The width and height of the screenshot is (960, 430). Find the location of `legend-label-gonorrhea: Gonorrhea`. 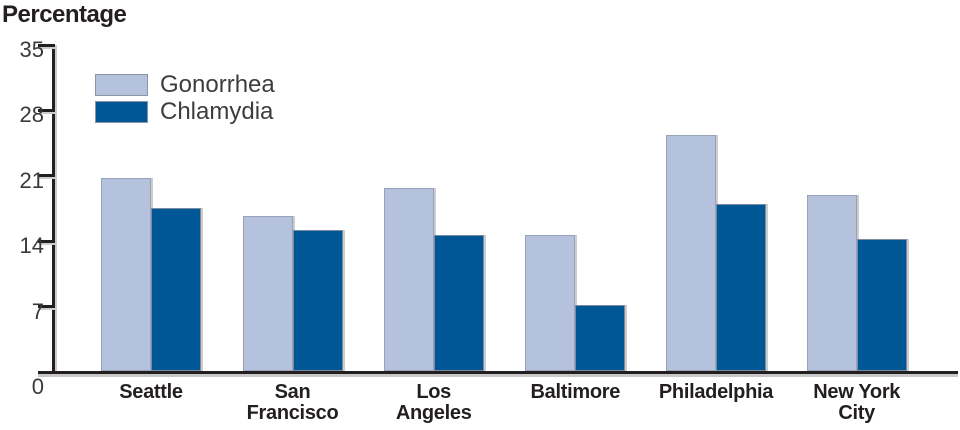

legend-label-gonorrhea: Gonorrhea is located at coordinates (217, 84).